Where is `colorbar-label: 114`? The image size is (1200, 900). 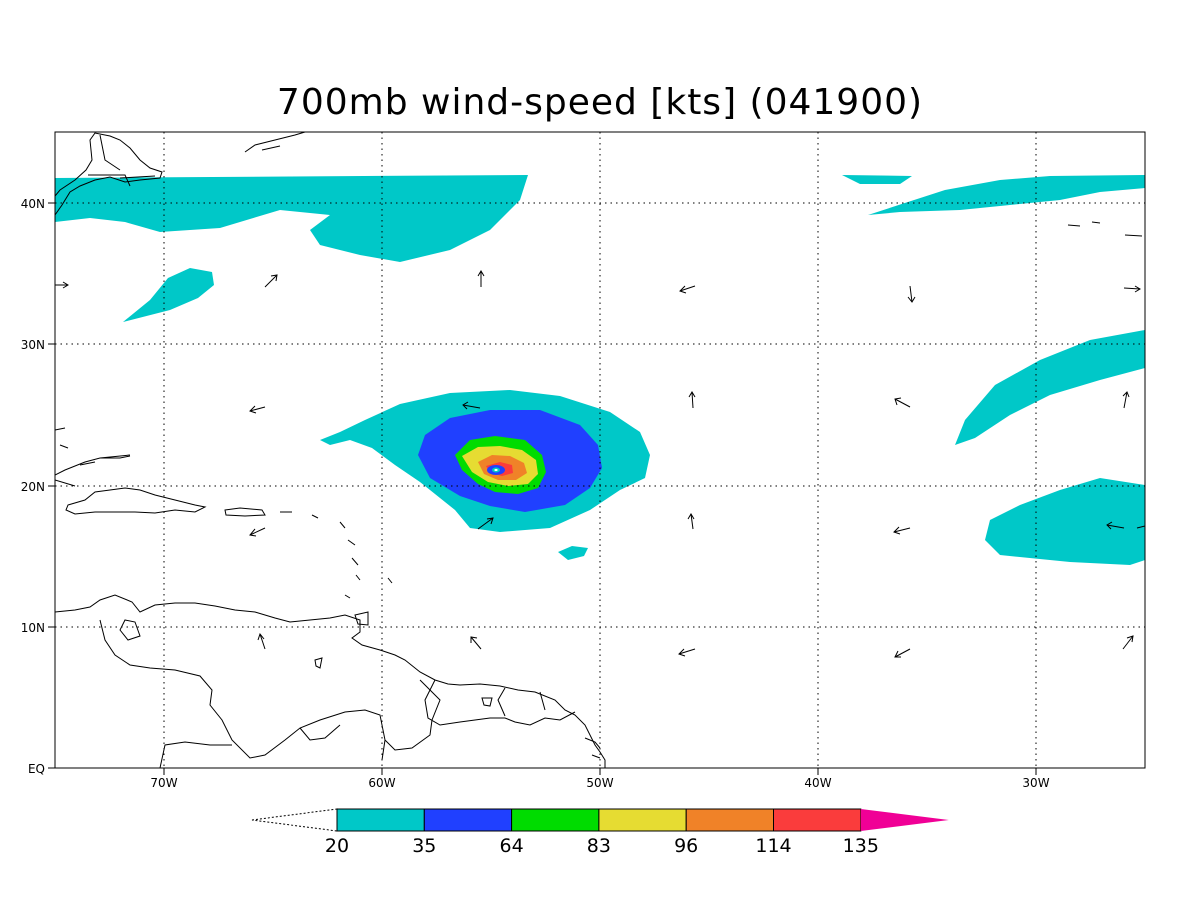 colorbar-label: 114 is located at coordinates (773, 846).